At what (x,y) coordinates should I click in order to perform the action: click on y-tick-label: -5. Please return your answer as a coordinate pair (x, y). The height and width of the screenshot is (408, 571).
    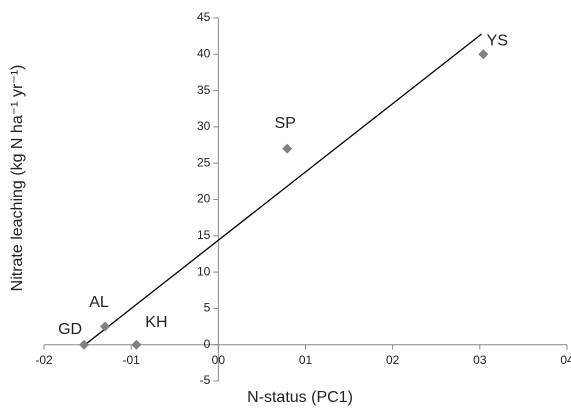
    Looking at the image, I should click on (205, 380).